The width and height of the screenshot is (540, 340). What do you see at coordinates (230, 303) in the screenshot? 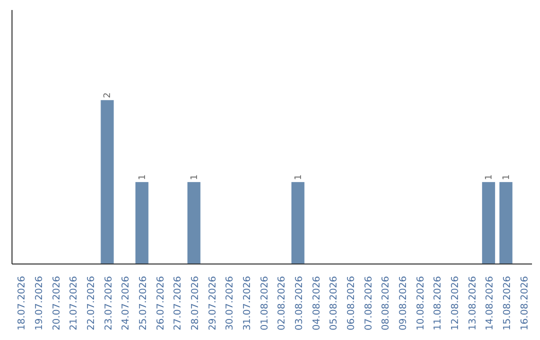
I see `x-tick-label: 30.07.2026` at bounding box center [230, 303].